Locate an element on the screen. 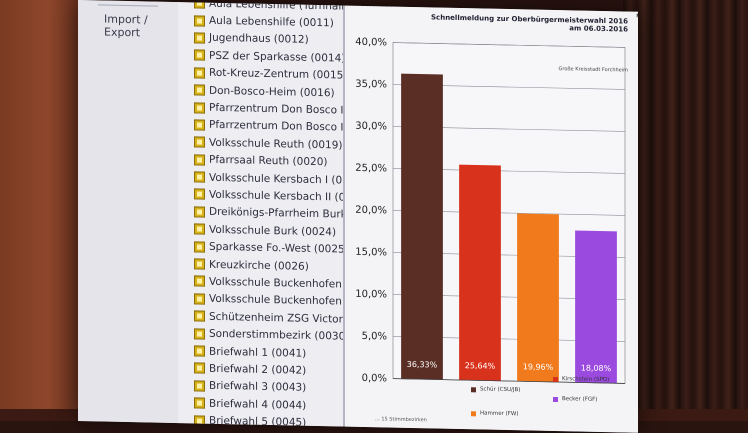 The width and height of the screenshot is (748, 433). legend-label: Becker (FGF) is located at coordinates (580, 399).